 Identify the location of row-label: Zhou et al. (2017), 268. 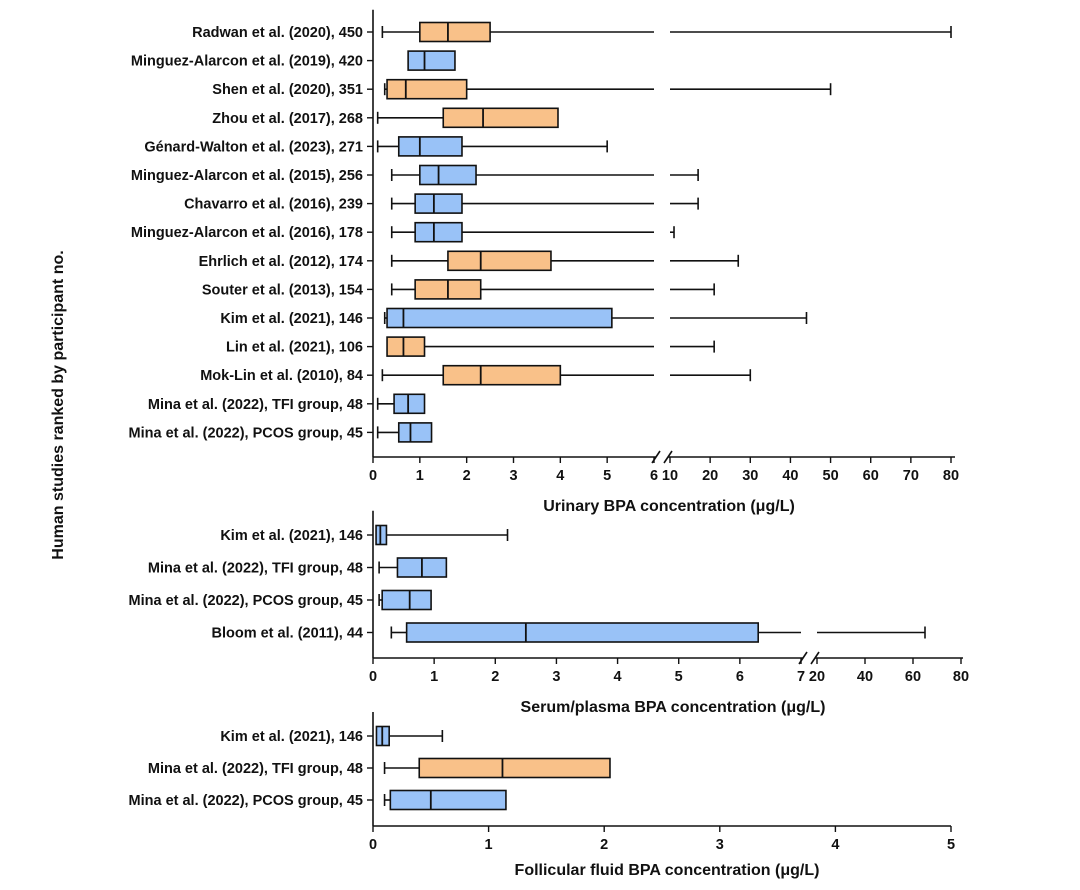
(287, 119).